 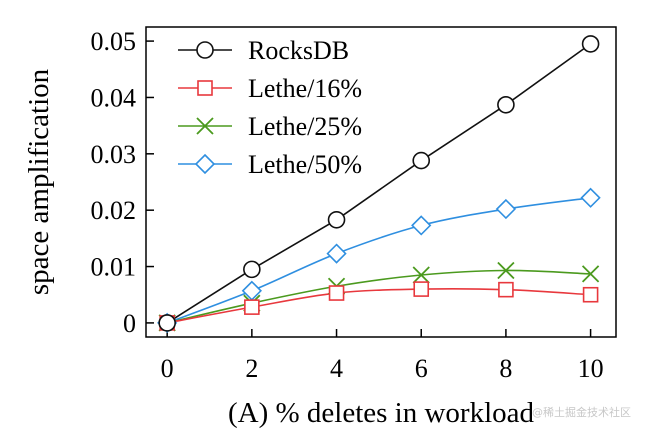 I want to click on series-line-Lethe/25%, so click(x=378, y=296).